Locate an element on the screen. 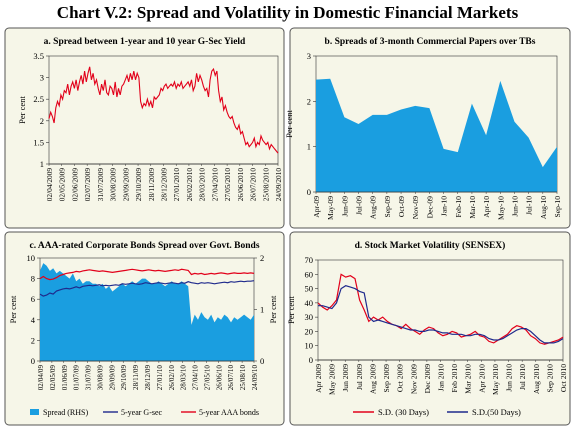  series-line-s-d-50-days- is located at coordinates (441, 314).